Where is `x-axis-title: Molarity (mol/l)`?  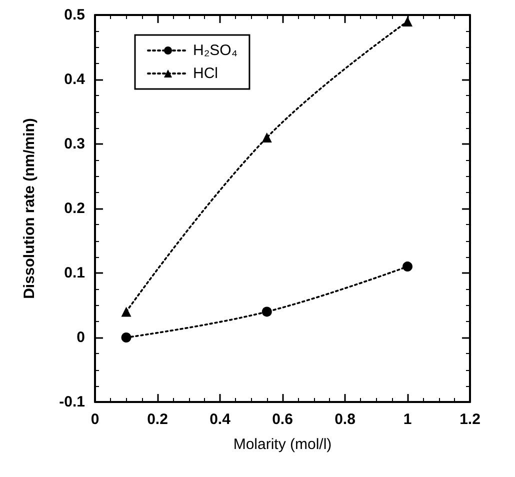 x-axis-title: Molarity (mol/l) is located at coordinates (282, 444).